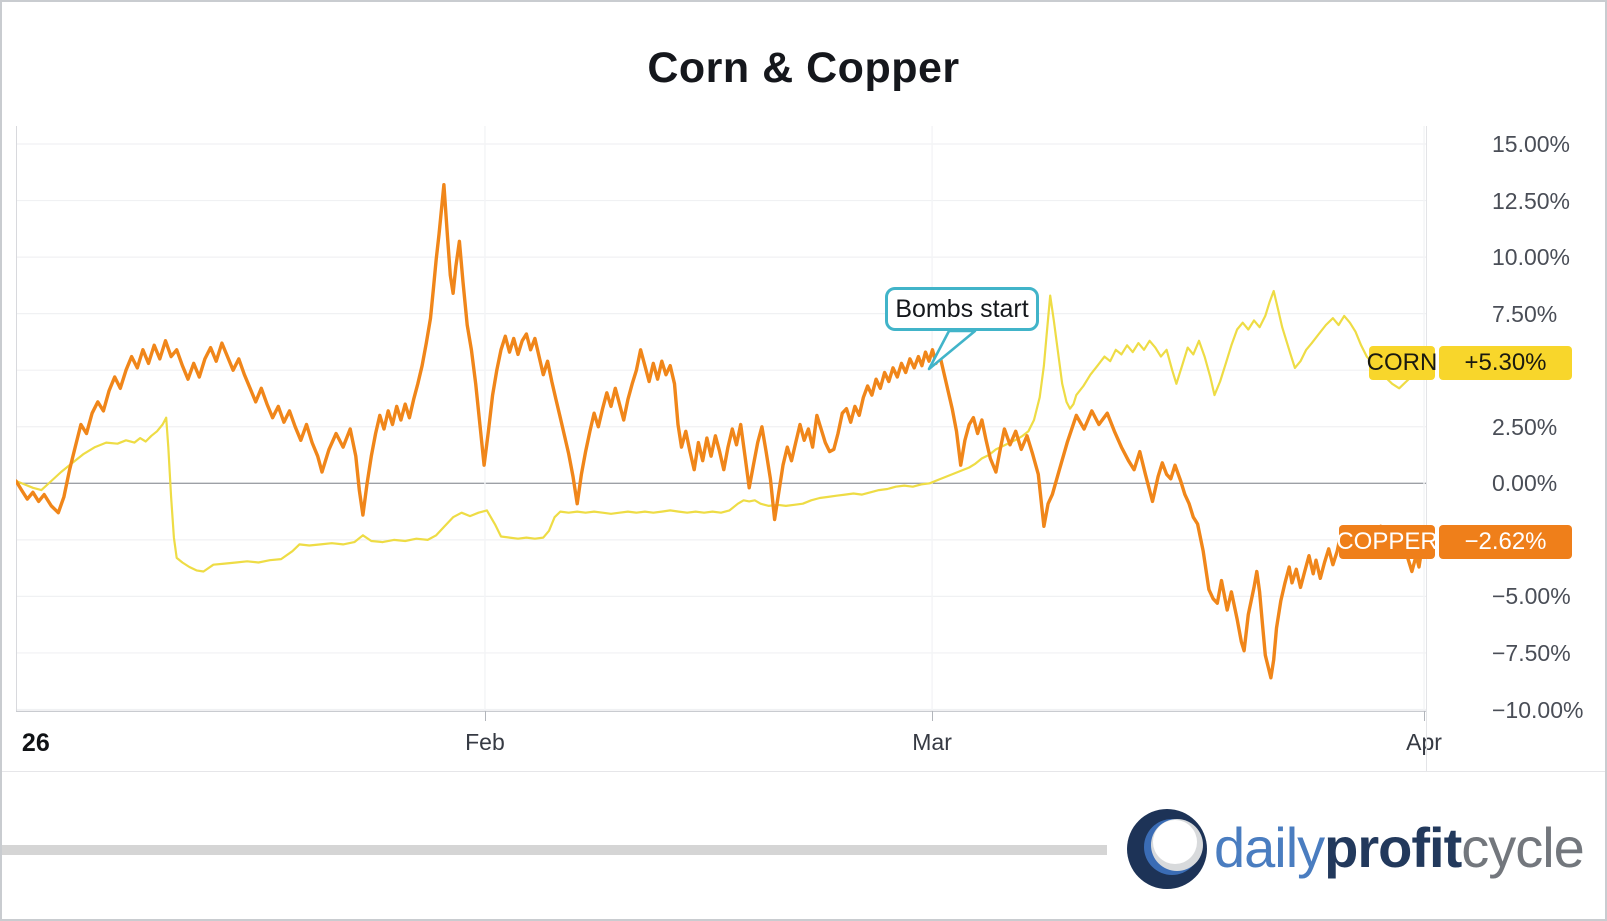  What do you see at coordinates (1269, 847) in the screenshot?
I see `logo-text-daily: daily` at bounding box center [1269, 847].